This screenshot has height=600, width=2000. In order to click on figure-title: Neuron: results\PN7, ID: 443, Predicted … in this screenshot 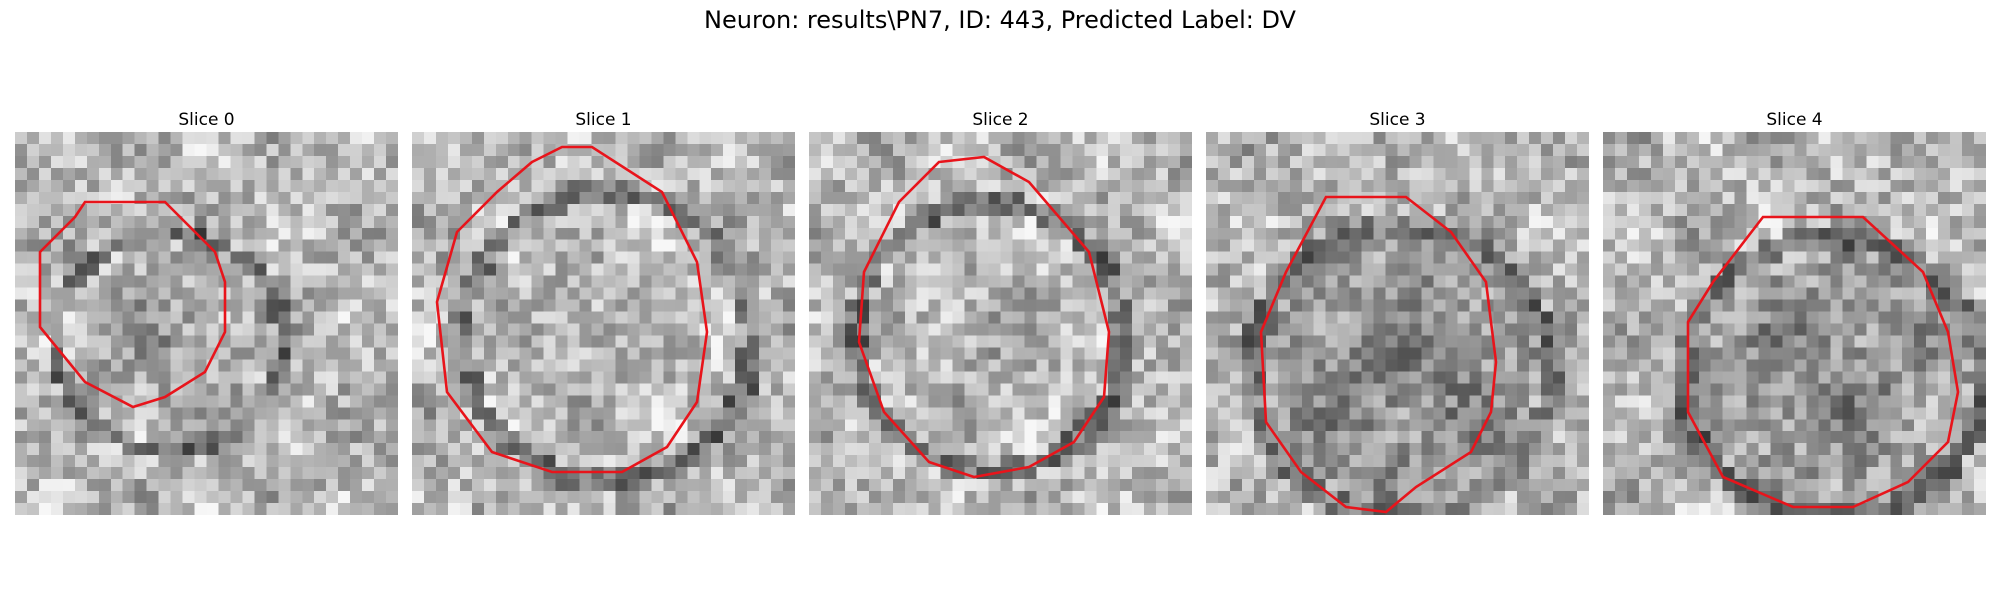, I will do `click(1000, 20)`.